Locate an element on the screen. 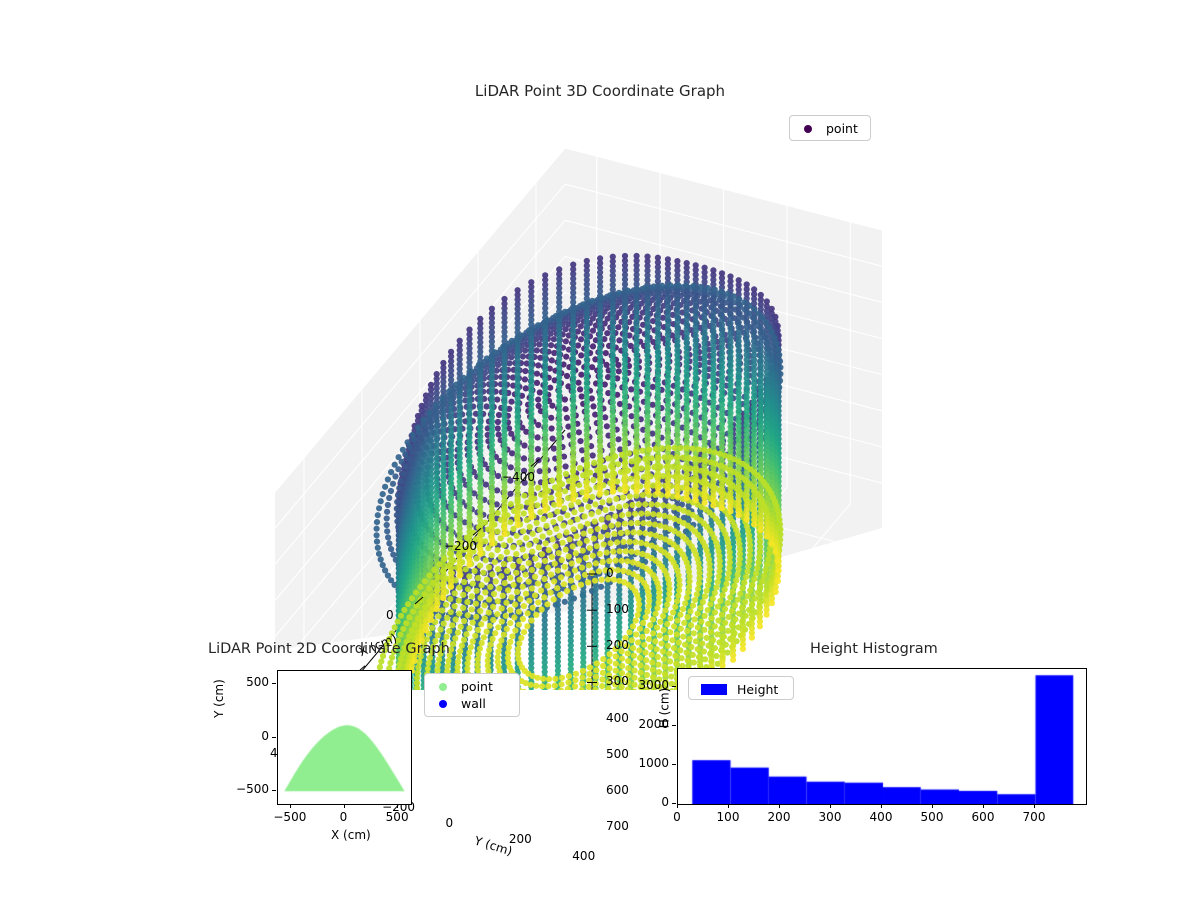 This screenshot has height=900, width=1200. plot2d-point-cloud is located at coordinates (344, 737).